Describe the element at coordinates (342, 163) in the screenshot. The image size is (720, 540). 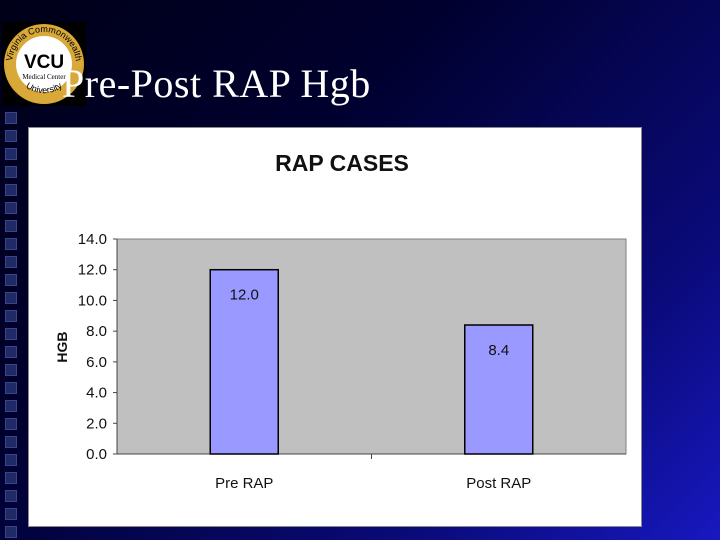
I see `chart-title: RAP CASES` at that location.